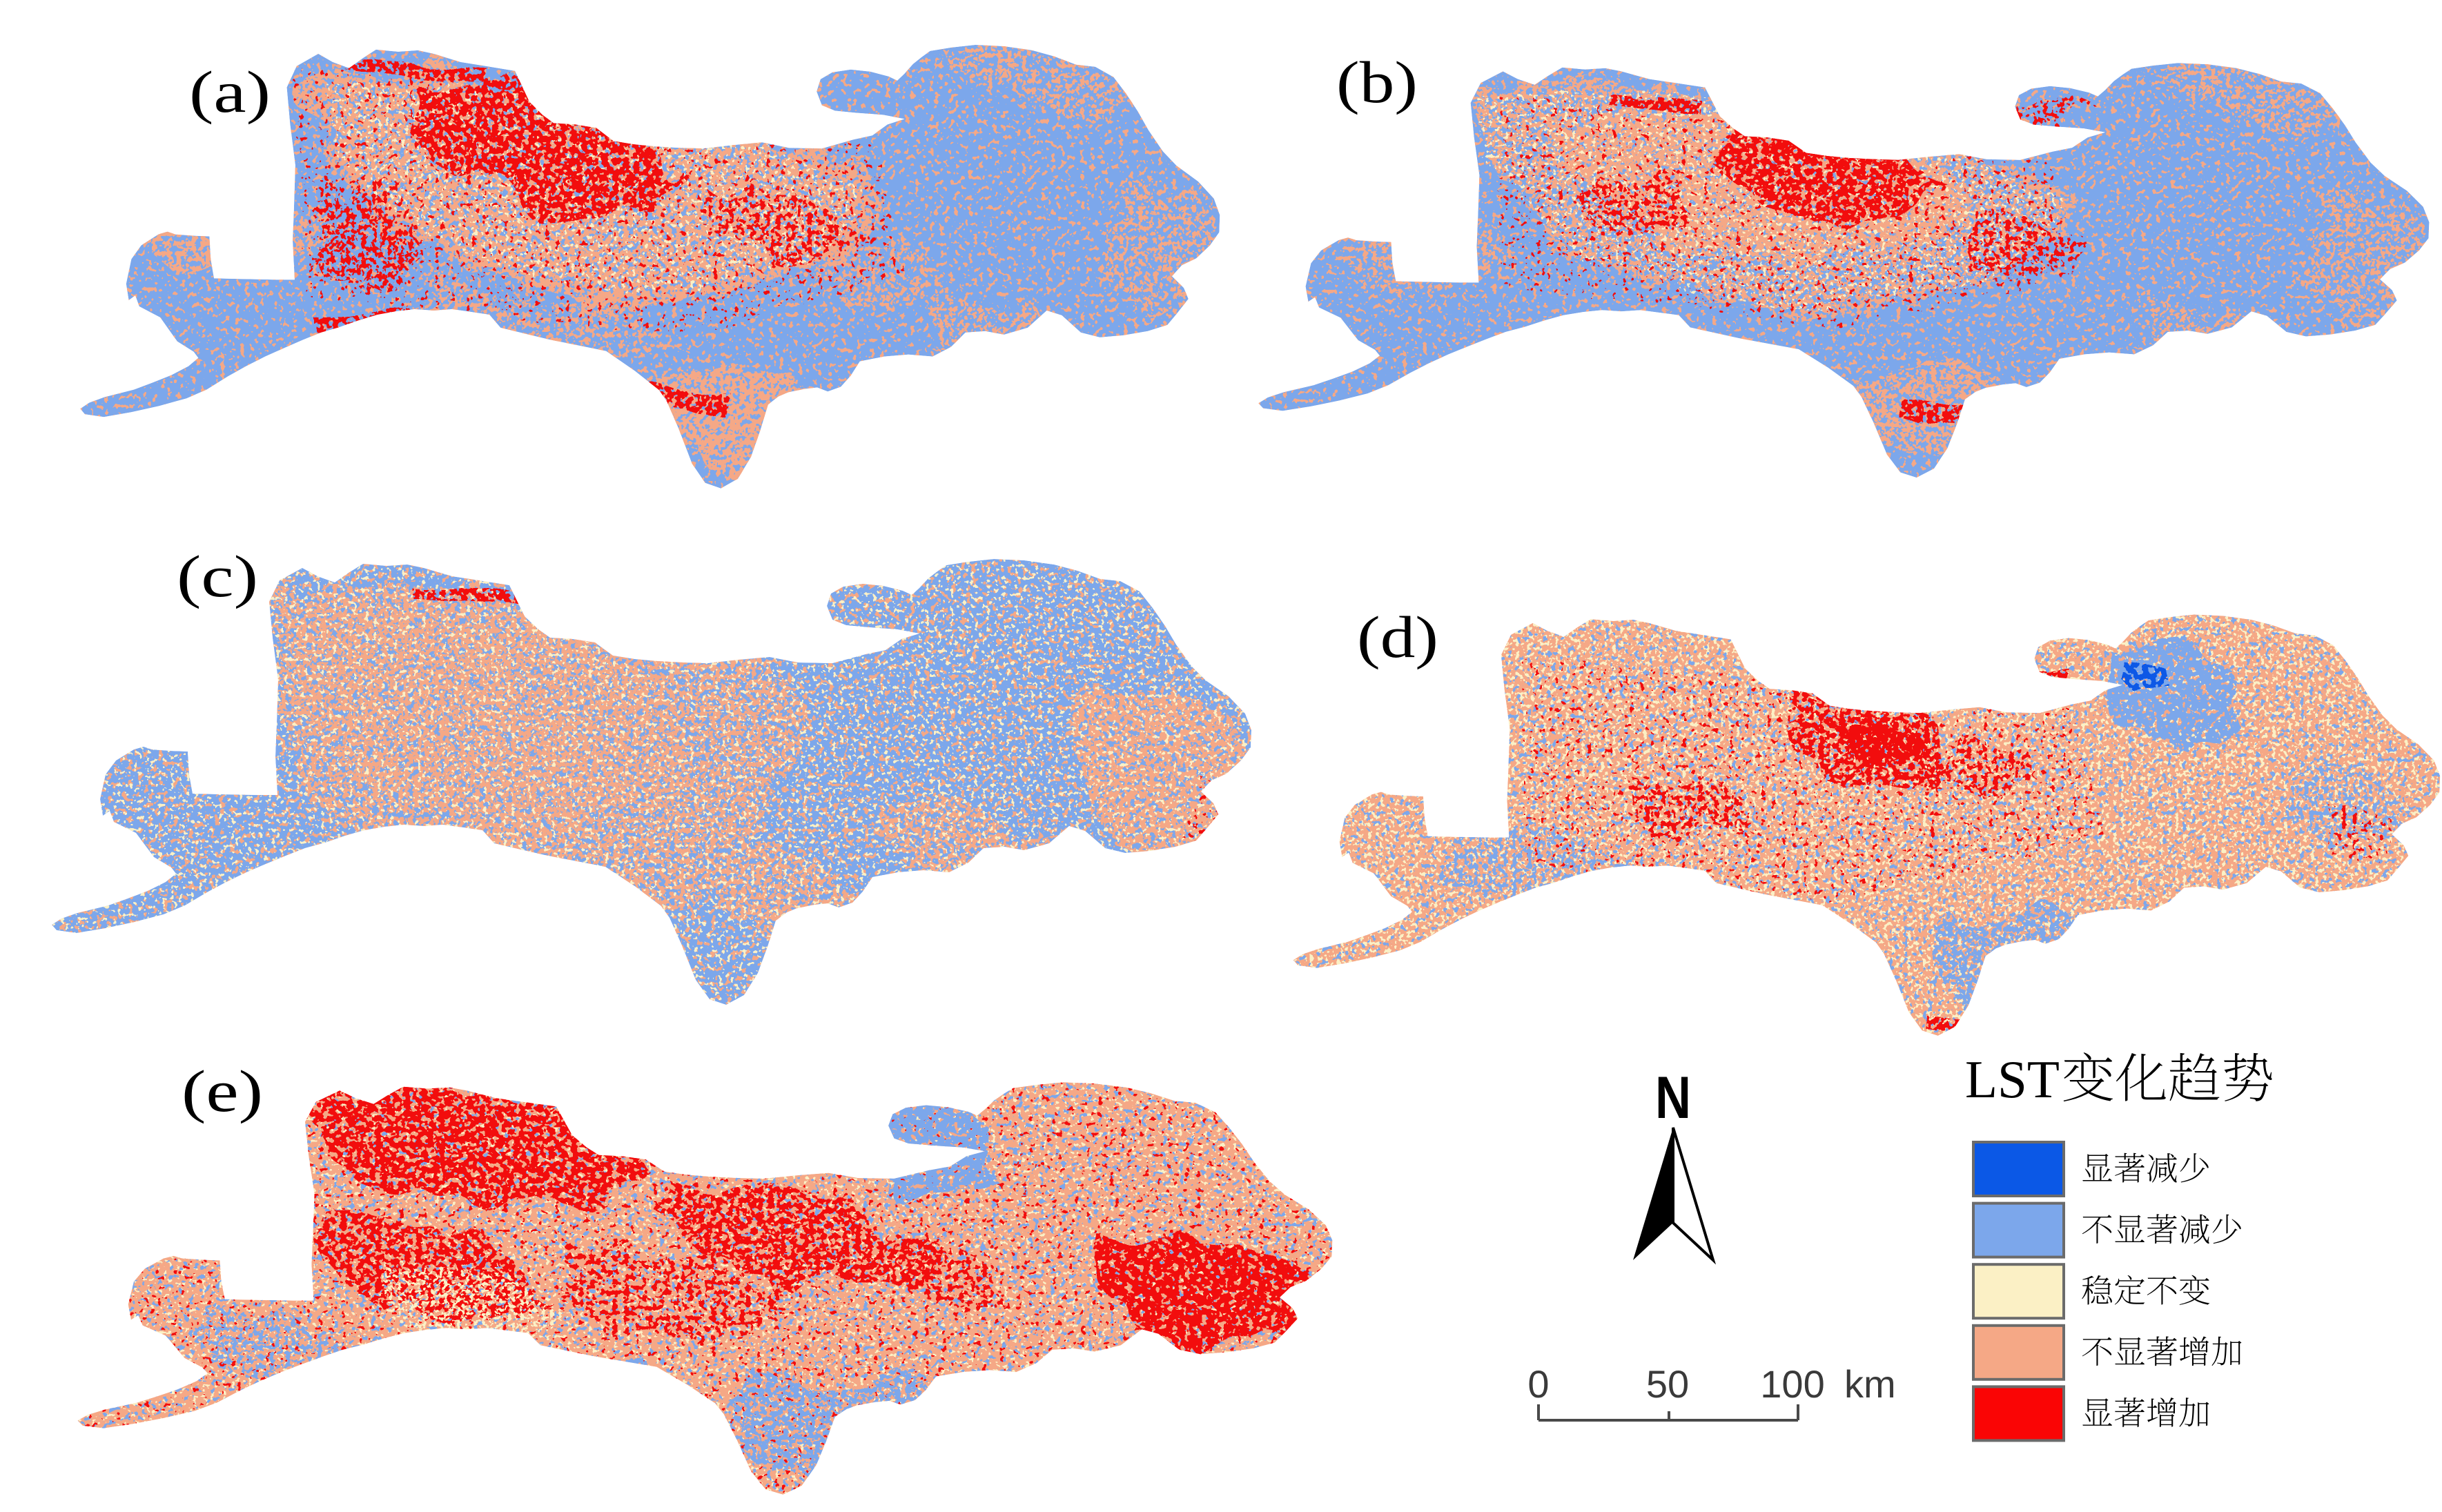 This screenshot has height=1512, width=2442. I want to click on svg-text: km, so click(1870, 1384).